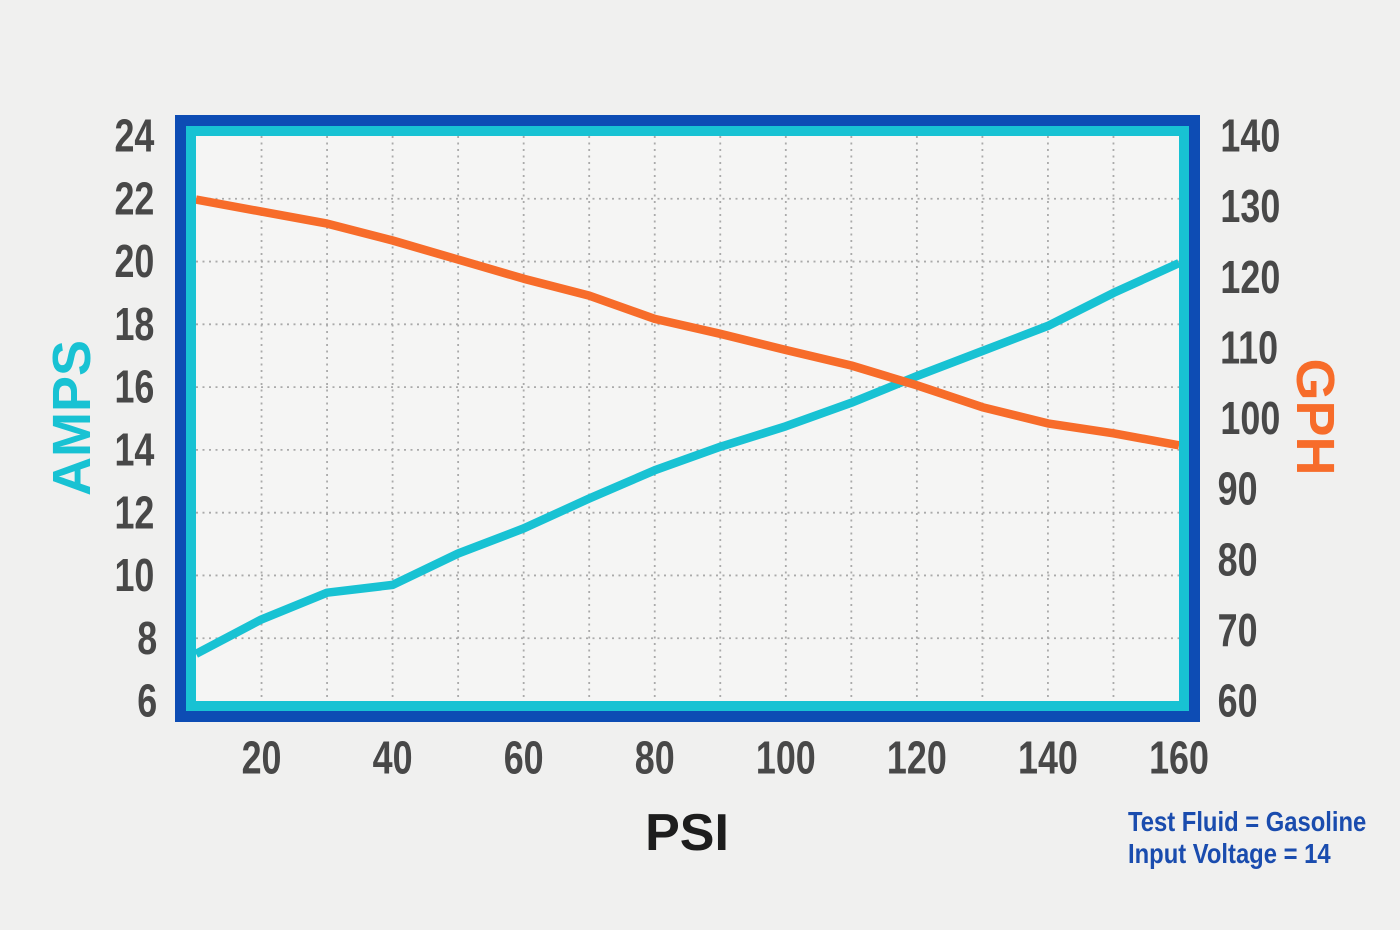  Describe the element at coordinates (655, 757) in the screenshot. I see `x-tick-label: 80` at that location.